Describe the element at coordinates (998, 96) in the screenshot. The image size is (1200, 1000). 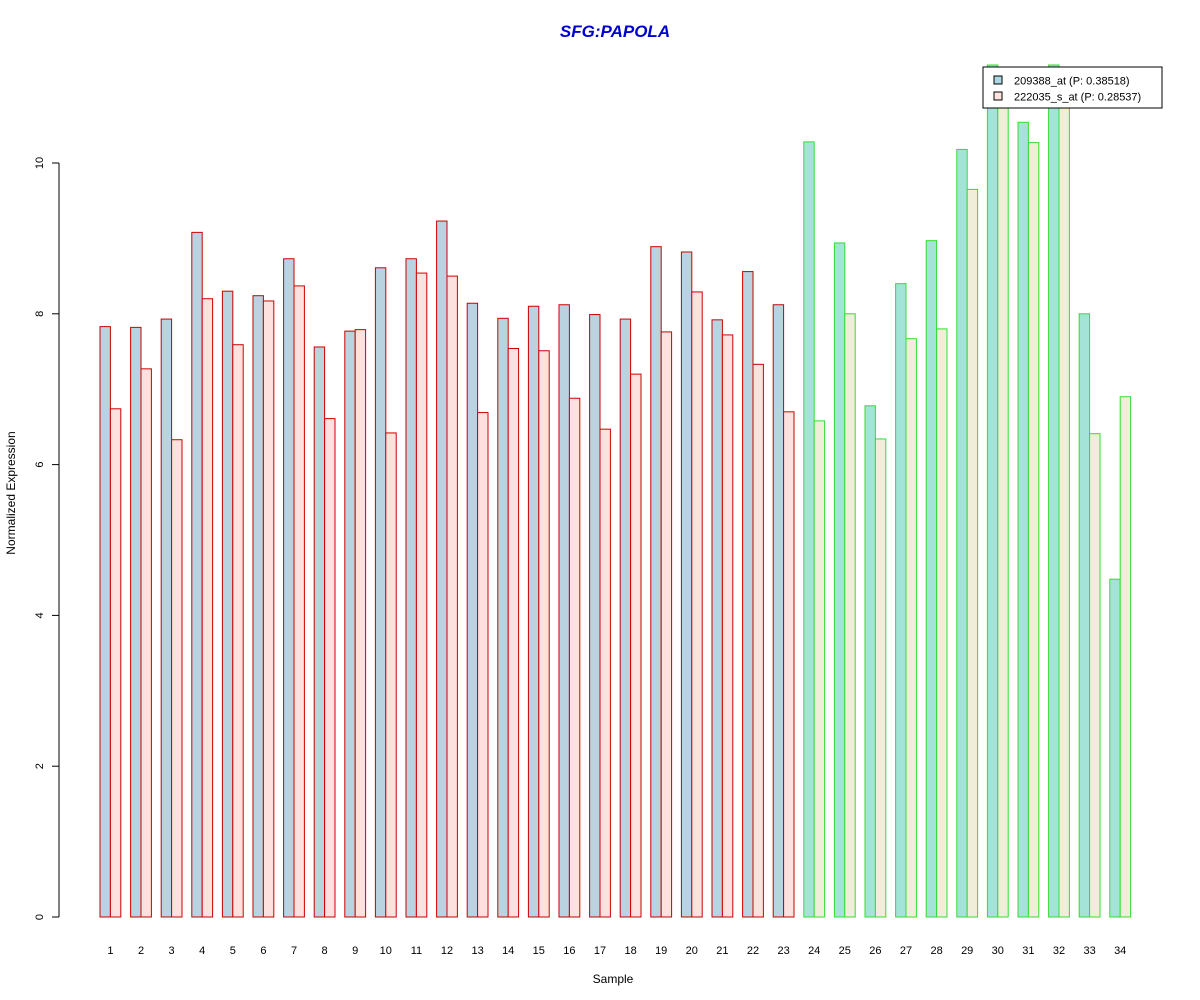
I see `legend-swatch-222035-s-at` at that location.